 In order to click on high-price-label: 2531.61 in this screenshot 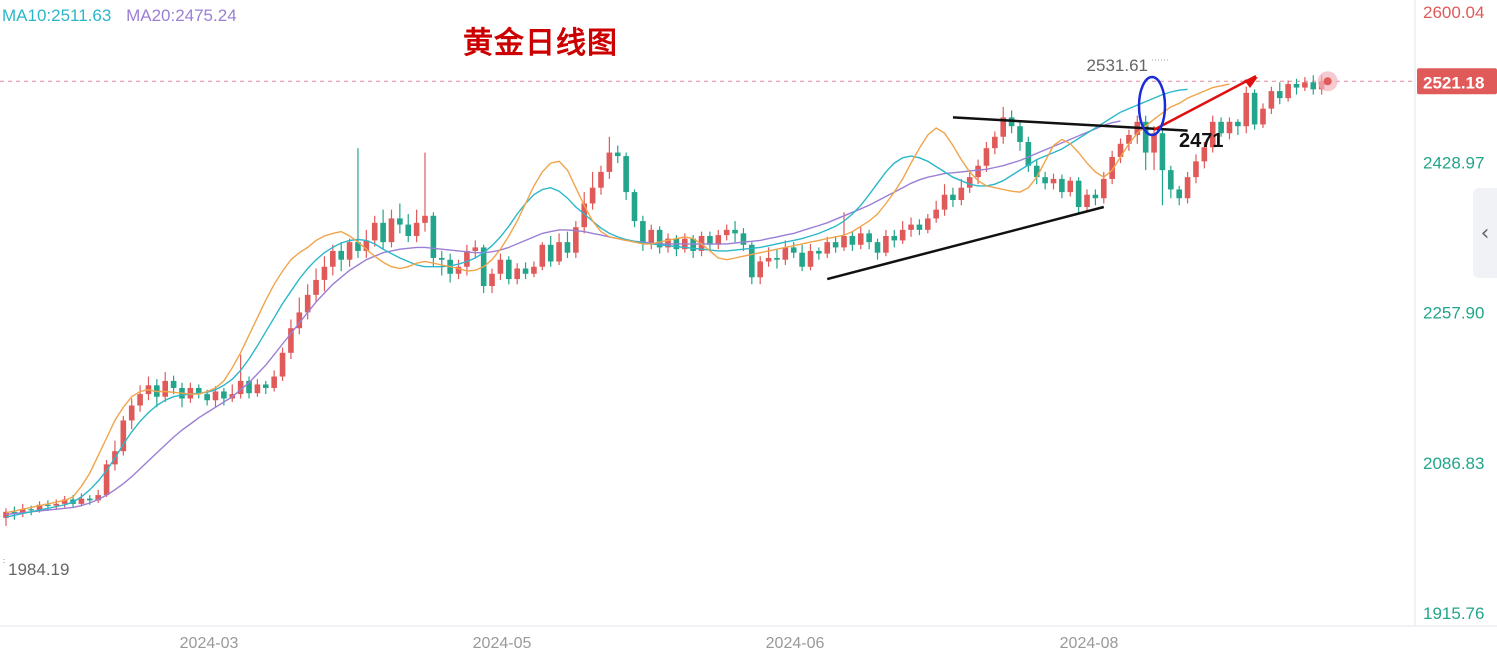, I will do `click(1117, 65)`.